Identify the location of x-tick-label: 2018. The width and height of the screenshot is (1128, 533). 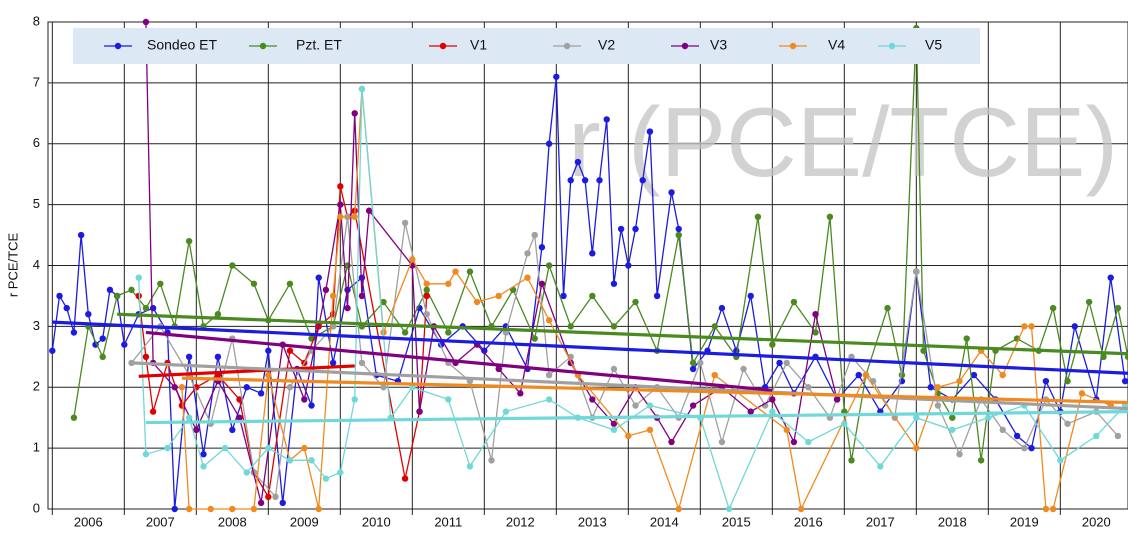
(952, 521).